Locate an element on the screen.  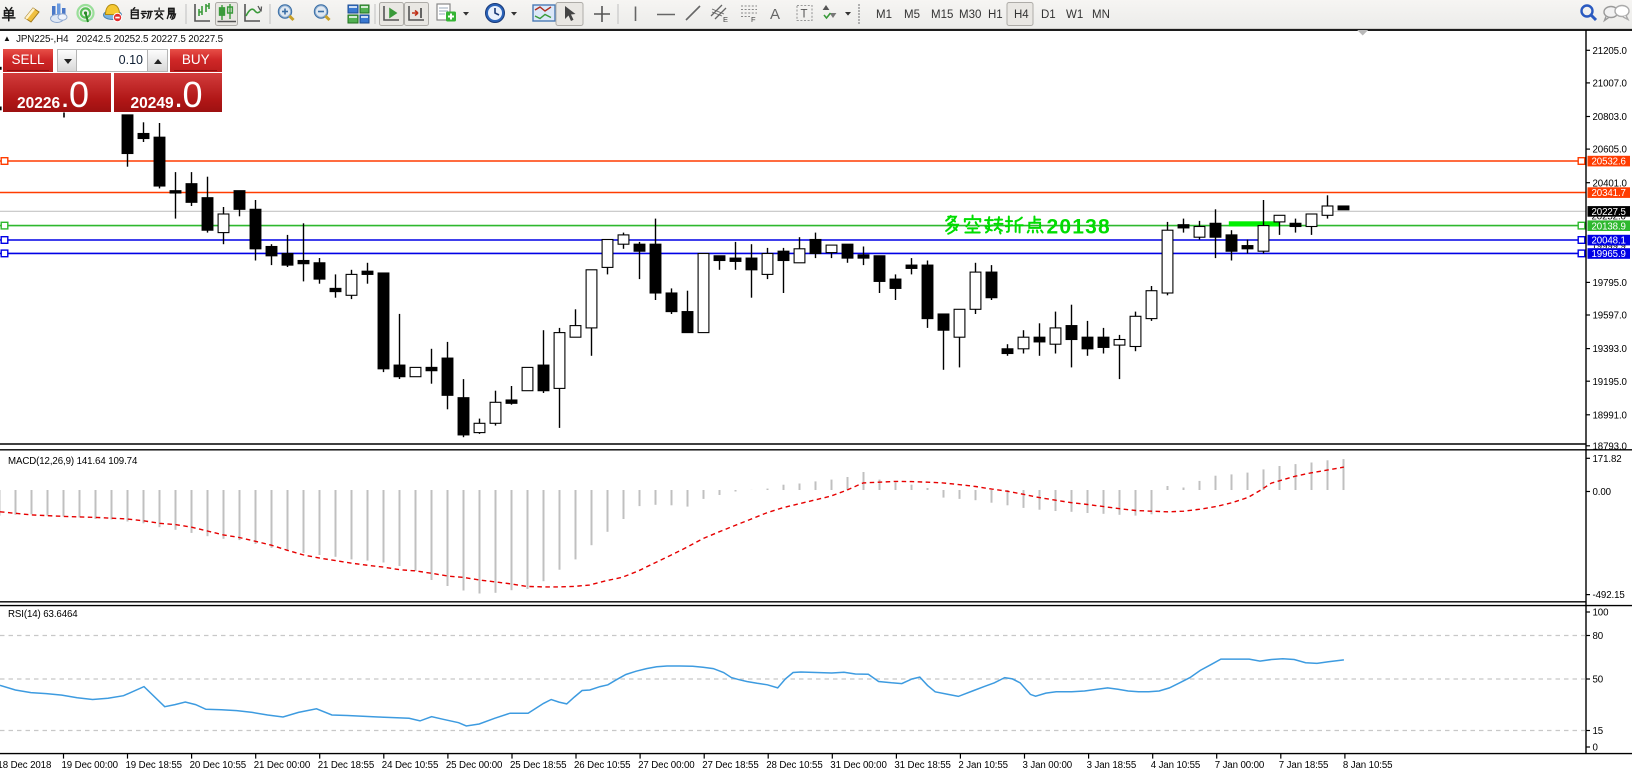
svg-text: 20401.0 is located at coordinates (1610, 183).